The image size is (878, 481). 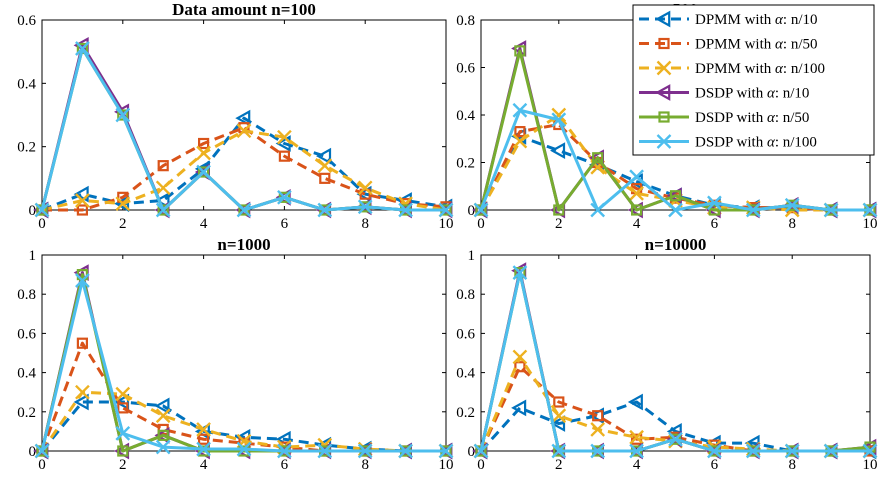 I want to click on legend-label: DSDP with α: n/100, so click(x=756, y=143).